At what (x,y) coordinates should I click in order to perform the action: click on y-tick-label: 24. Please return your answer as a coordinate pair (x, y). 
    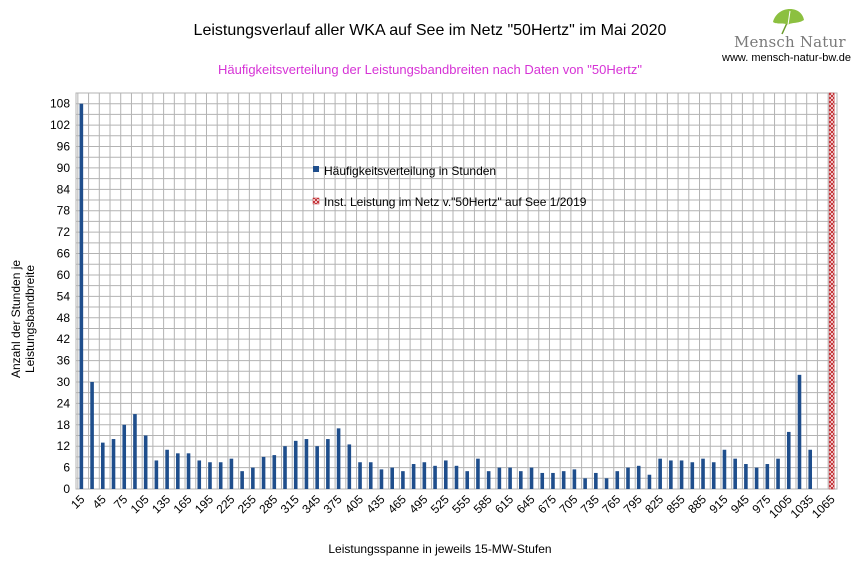
    Looking at the image, I should click on (64, 403).